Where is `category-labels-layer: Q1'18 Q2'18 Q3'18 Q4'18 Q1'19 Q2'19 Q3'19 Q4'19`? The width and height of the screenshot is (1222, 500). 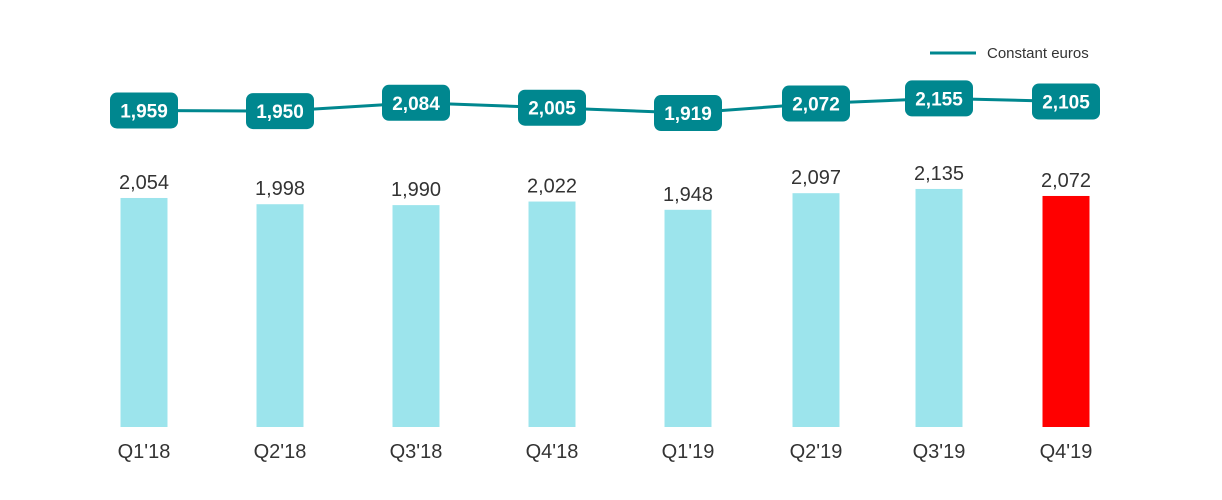 category-labels-layer: Q1'18 Q2'18 Q3'18 Q4'18 Q1'19 Q2'19 Q3'19 Q4'19 is located at coordinates (605, 452).